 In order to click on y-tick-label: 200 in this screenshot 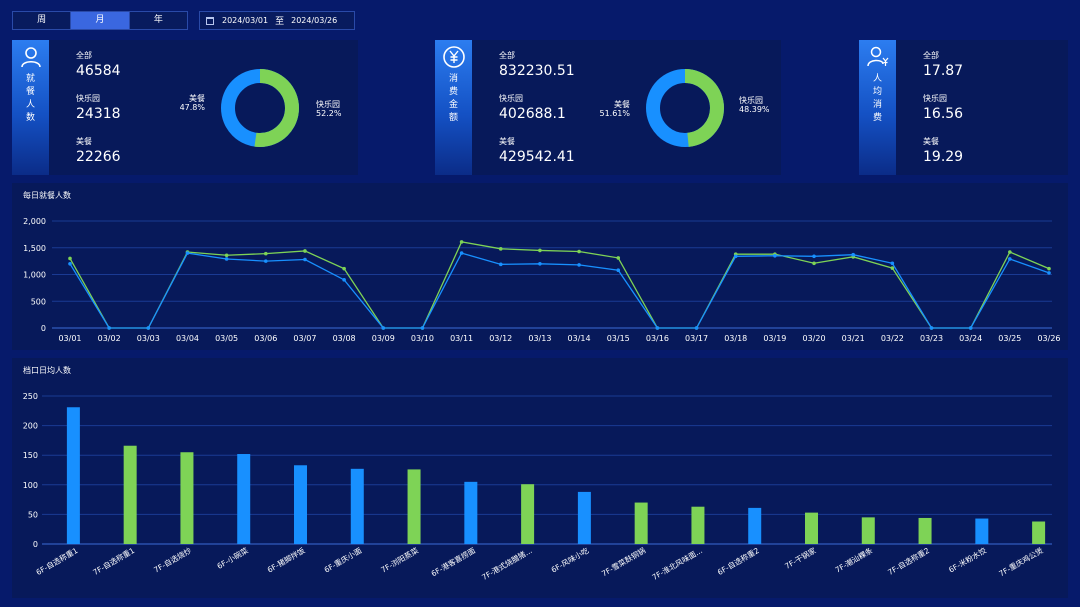, I will do `click(30, 426)`.